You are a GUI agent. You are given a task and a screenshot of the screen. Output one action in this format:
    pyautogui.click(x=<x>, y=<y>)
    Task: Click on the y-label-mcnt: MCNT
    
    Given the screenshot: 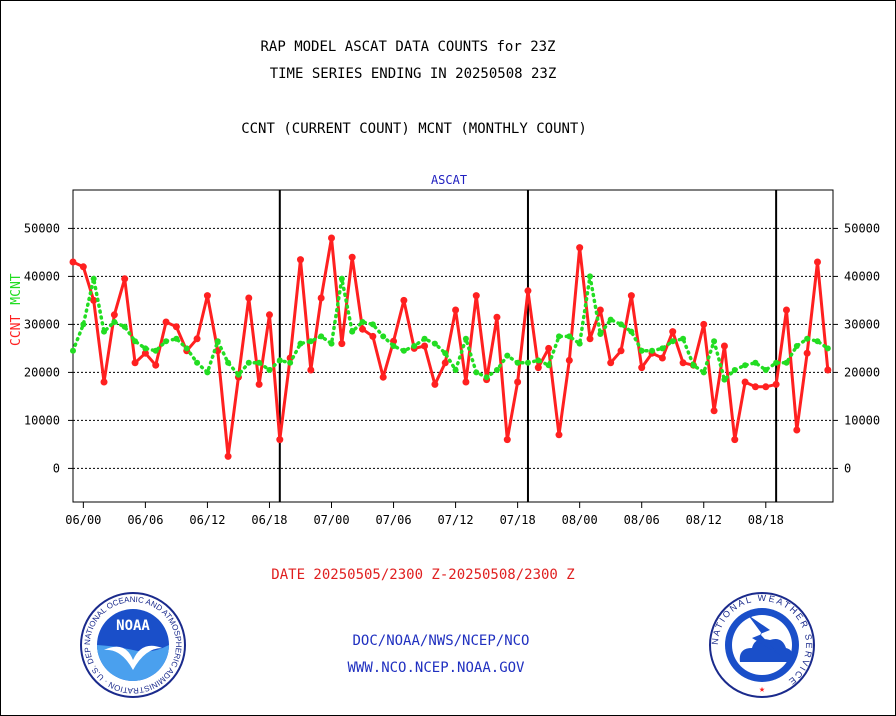 What is the action you would take?
    pyautogui.click(x=16, y=288)
    